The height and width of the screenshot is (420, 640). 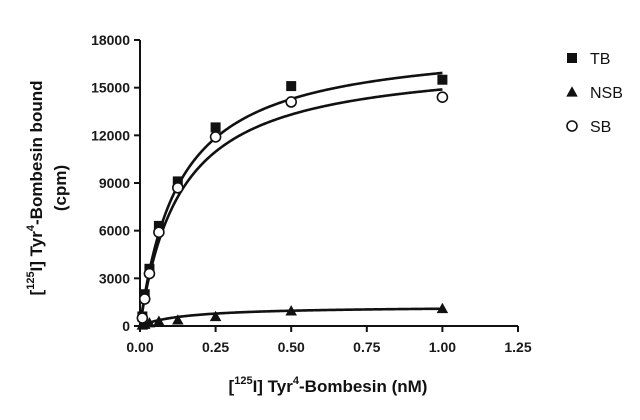 I want to click on x-tick-label: 1.25, so click(x=517, y=347).